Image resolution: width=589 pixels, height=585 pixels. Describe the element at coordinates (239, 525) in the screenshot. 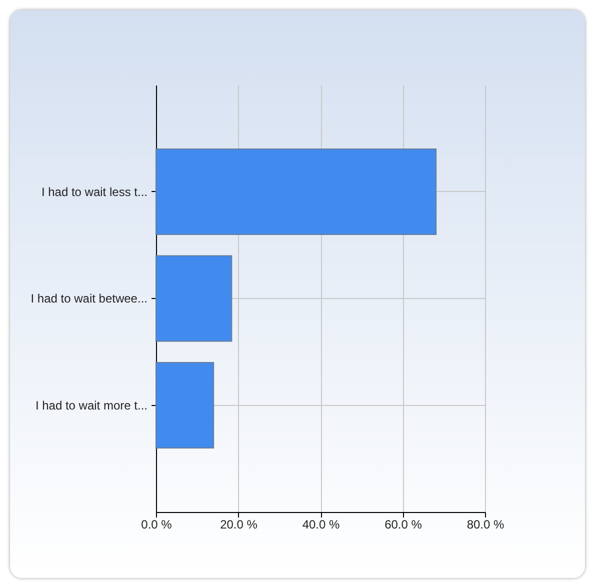

I see `x-tick-label: 20.0 %` at that location.